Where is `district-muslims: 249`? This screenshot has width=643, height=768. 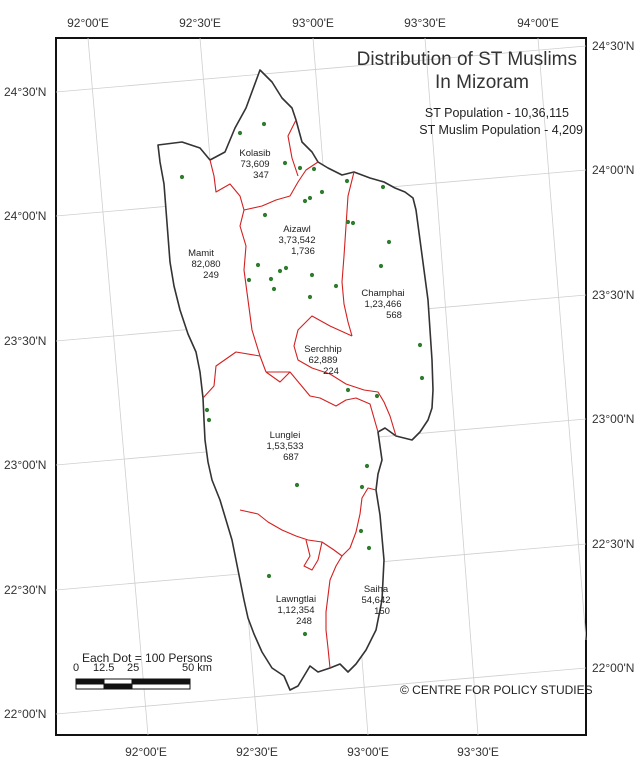 district-muslims: 249 is located at coordinates (211, 275).